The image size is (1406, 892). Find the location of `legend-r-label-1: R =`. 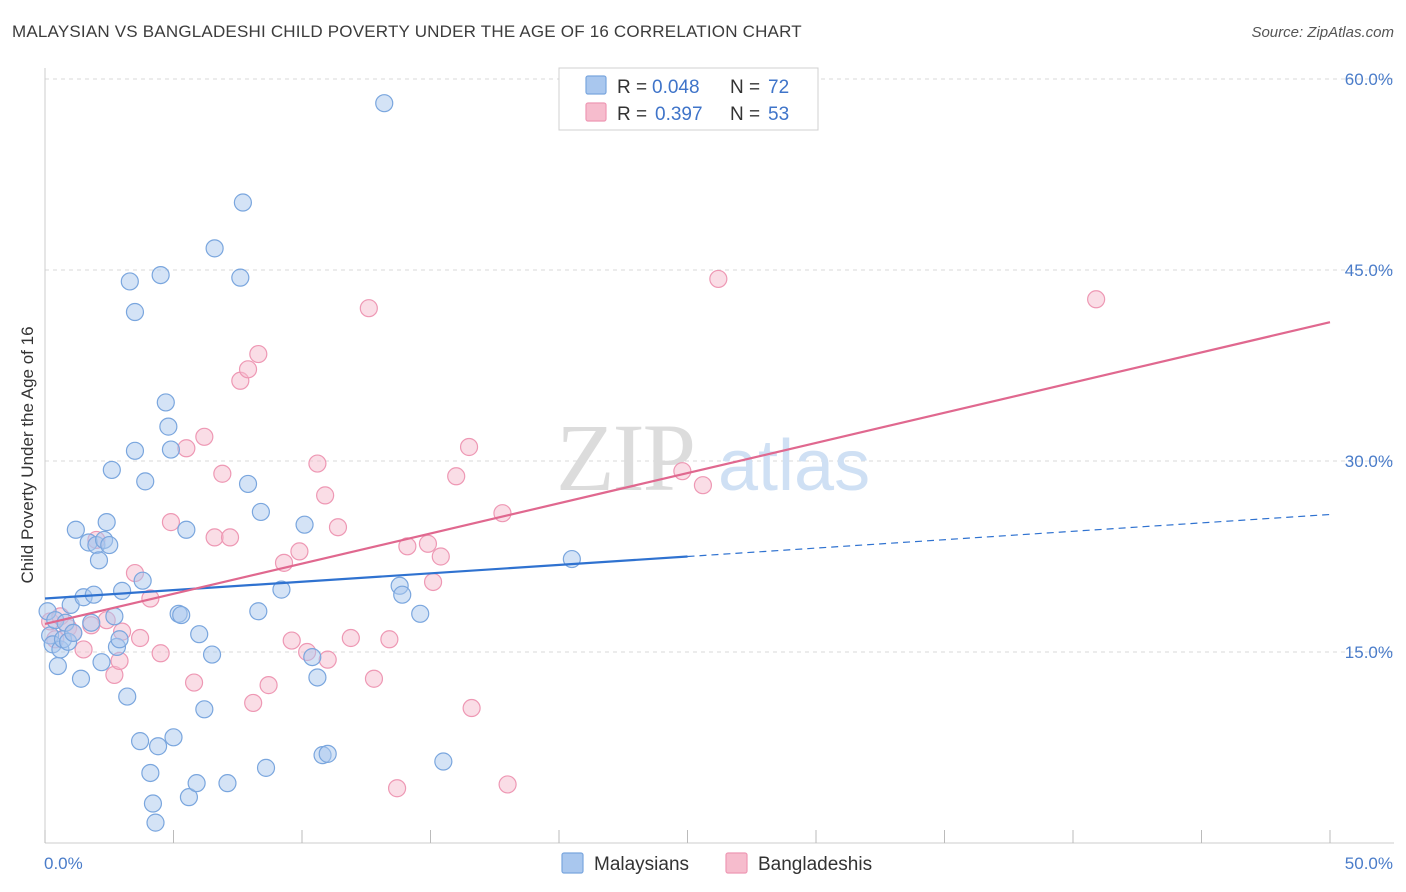

legend-r-label-1: R = is located at coordinates (632, 87).